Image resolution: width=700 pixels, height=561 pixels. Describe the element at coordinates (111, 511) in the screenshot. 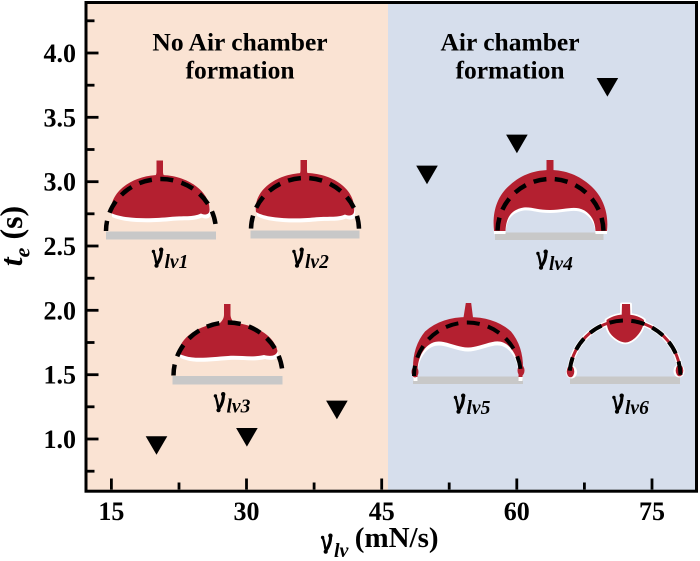

I see `svg-text: 15` at that location.